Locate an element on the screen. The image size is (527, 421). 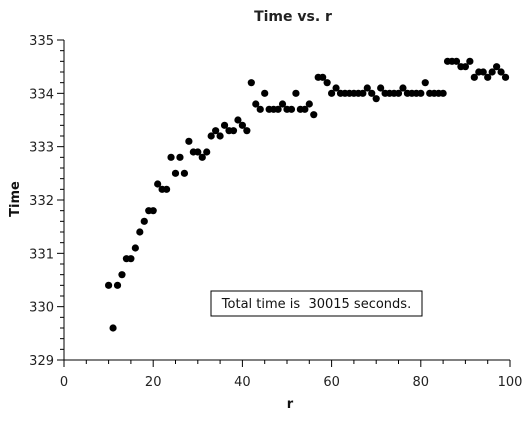
y-tick-label: 333 is located at coordinates (41, 148).